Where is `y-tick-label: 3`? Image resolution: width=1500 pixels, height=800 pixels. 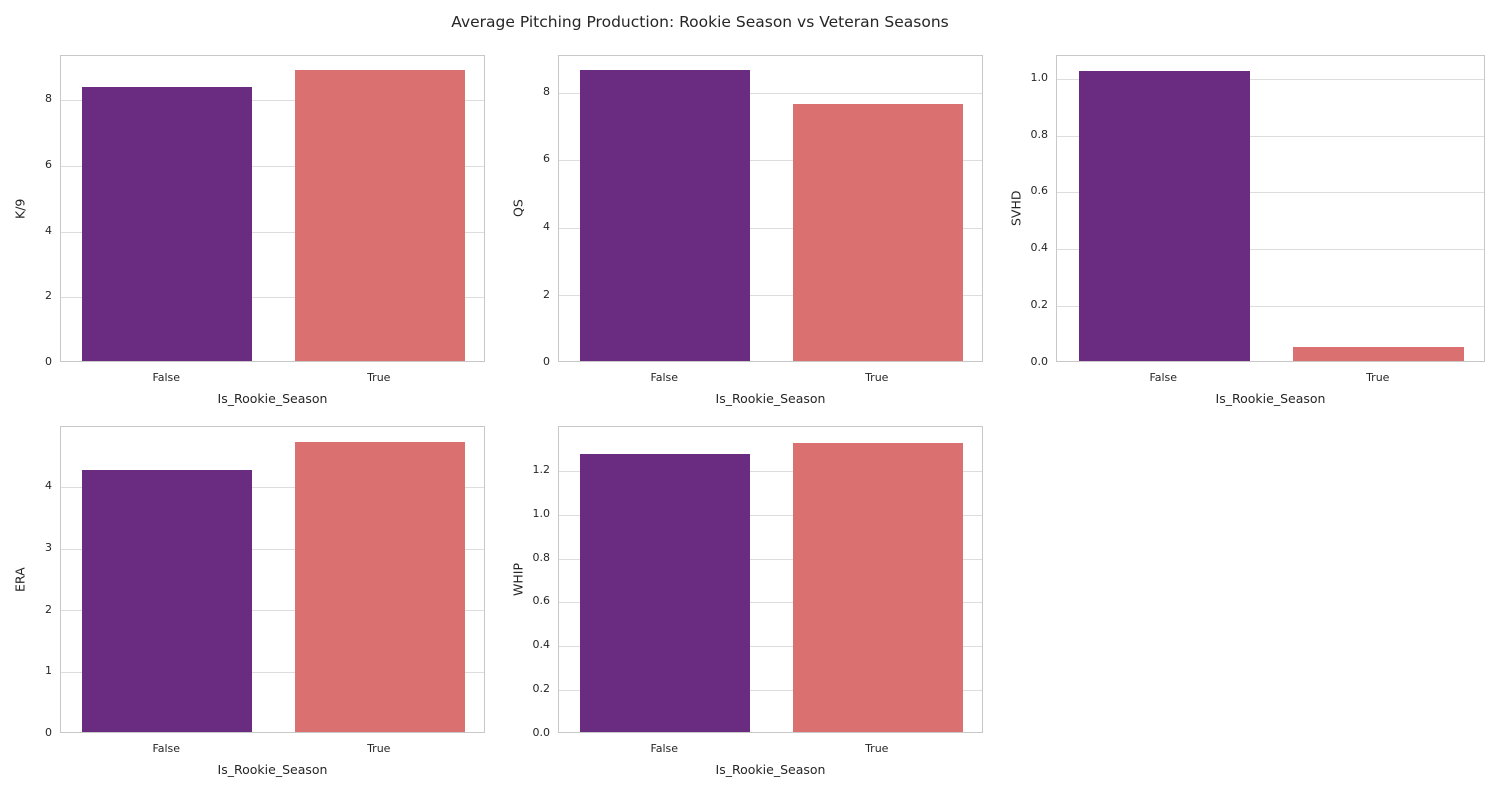
y-tick-label: 3 is located at coordinates (48, 547).